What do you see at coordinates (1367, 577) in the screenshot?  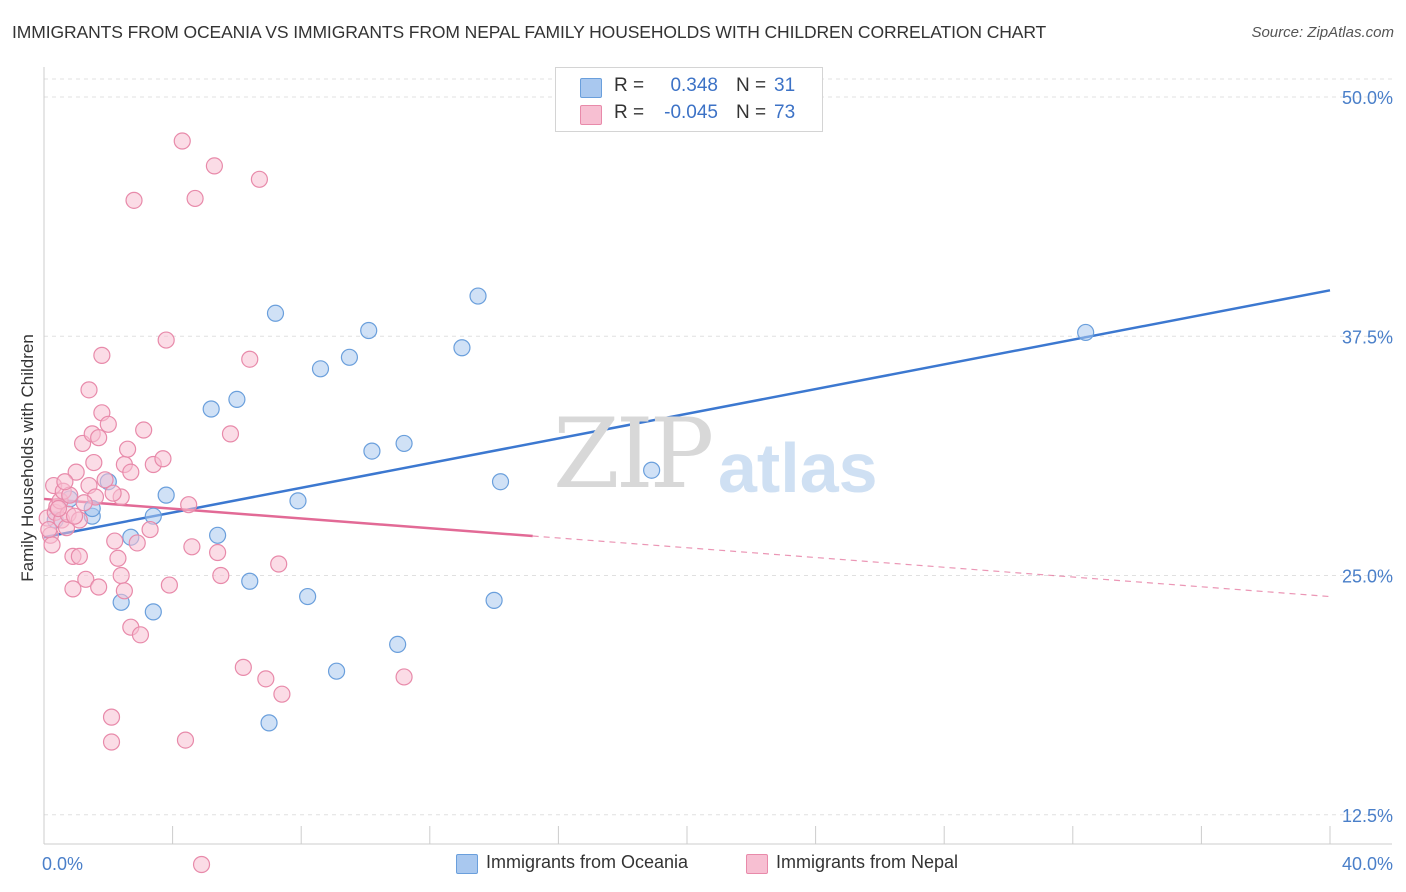 I see `y-tick-label: 25.0%` at bounding box center [1367, 577].